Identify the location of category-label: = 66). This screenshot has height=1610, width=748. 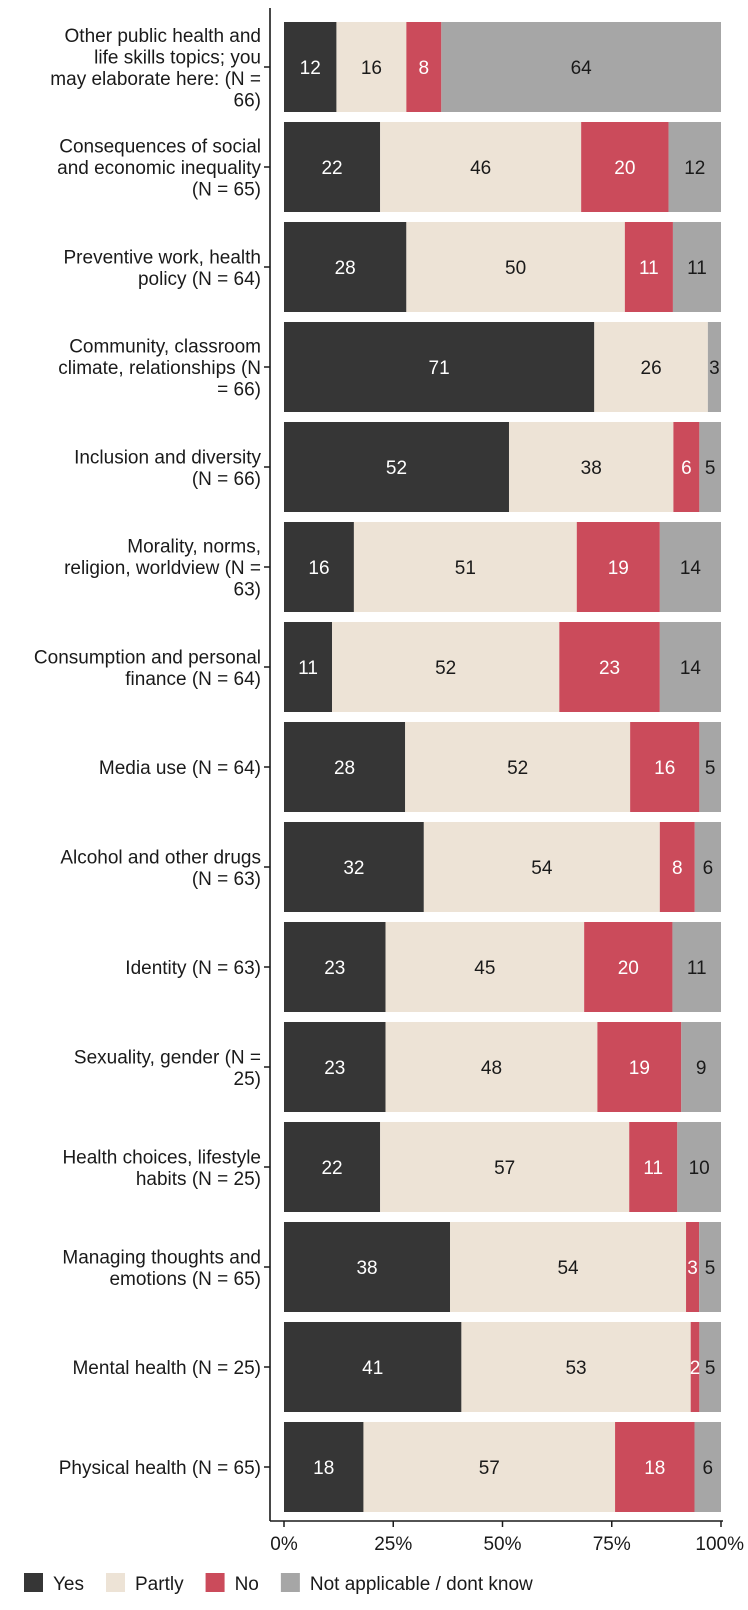
(239, 390).